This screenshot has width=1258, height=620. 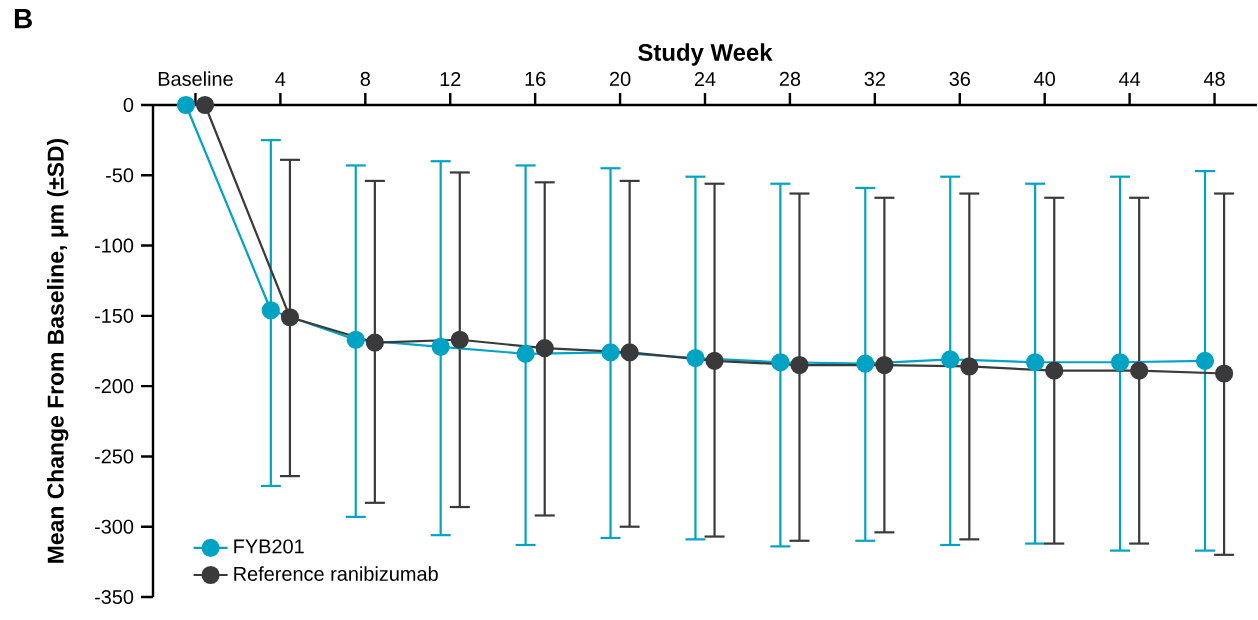 I want to click on x-tick-label: 24, so click(x=705, y=79).